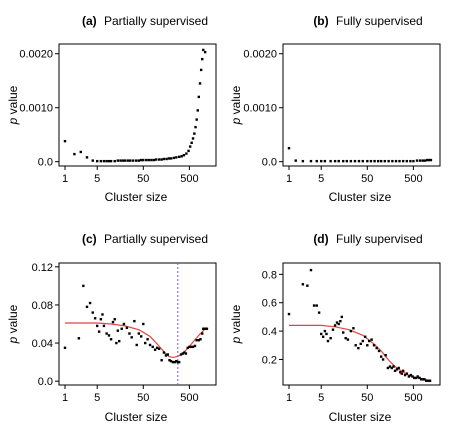 The width and height of the screenshot is (474, 438). What do you see at coordinates (36, 55) in the screenshot?
I see `panel-a-ytick-label: 0.0020` at bounding box center [36, 55].